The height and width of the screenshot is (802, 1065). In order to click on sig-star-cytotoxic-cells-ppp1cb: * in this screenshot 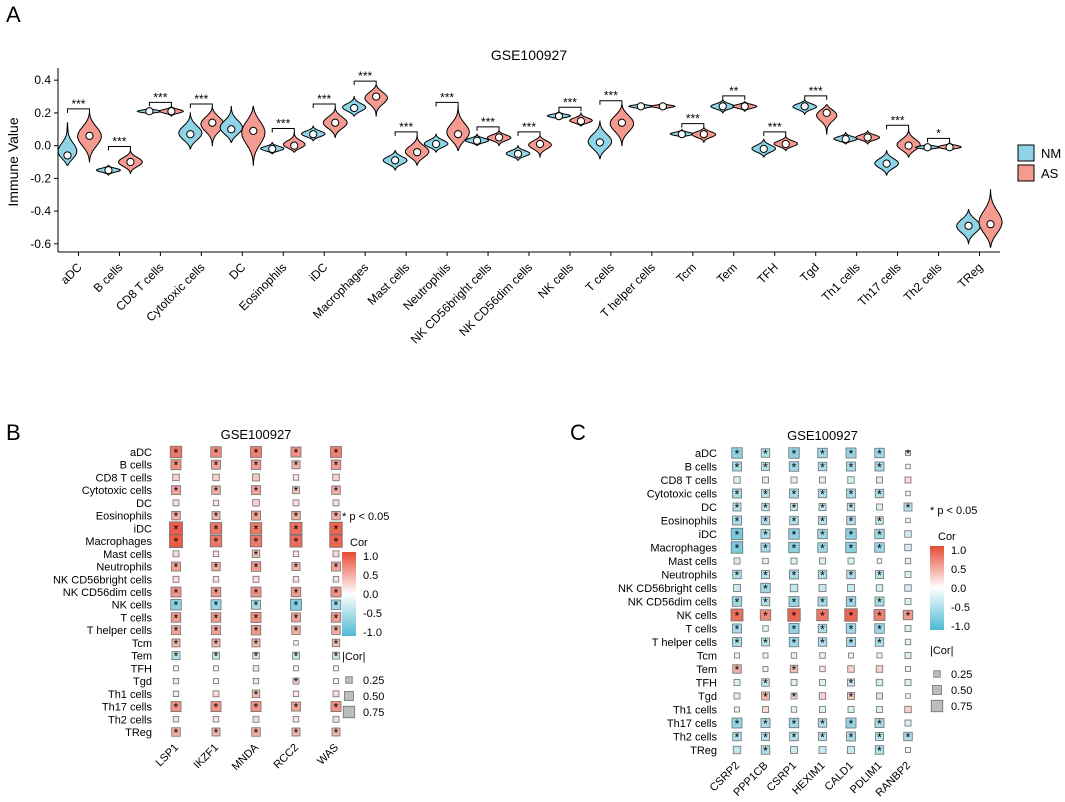, I will do `click(765, 495)`.